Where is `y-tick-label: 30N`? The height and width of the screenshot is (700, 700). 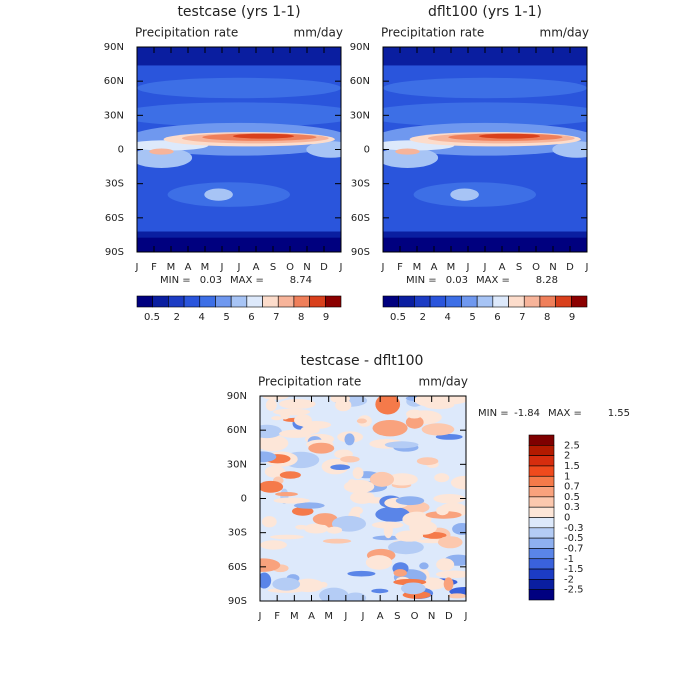
y-tick-label: 30N is located at coordinates (237, 464).